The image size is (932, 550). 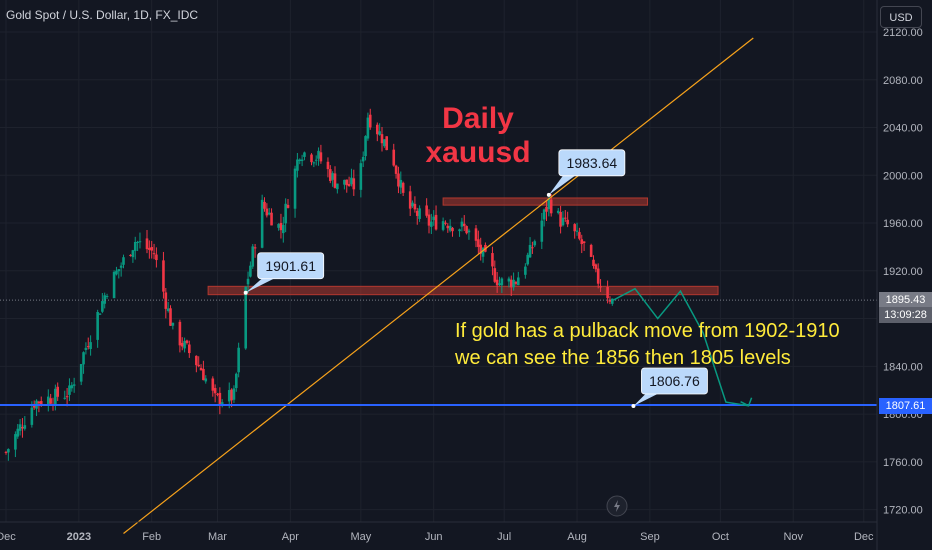 I want to click on chart-heading-line: xauusd, so click(x=477, y=152).